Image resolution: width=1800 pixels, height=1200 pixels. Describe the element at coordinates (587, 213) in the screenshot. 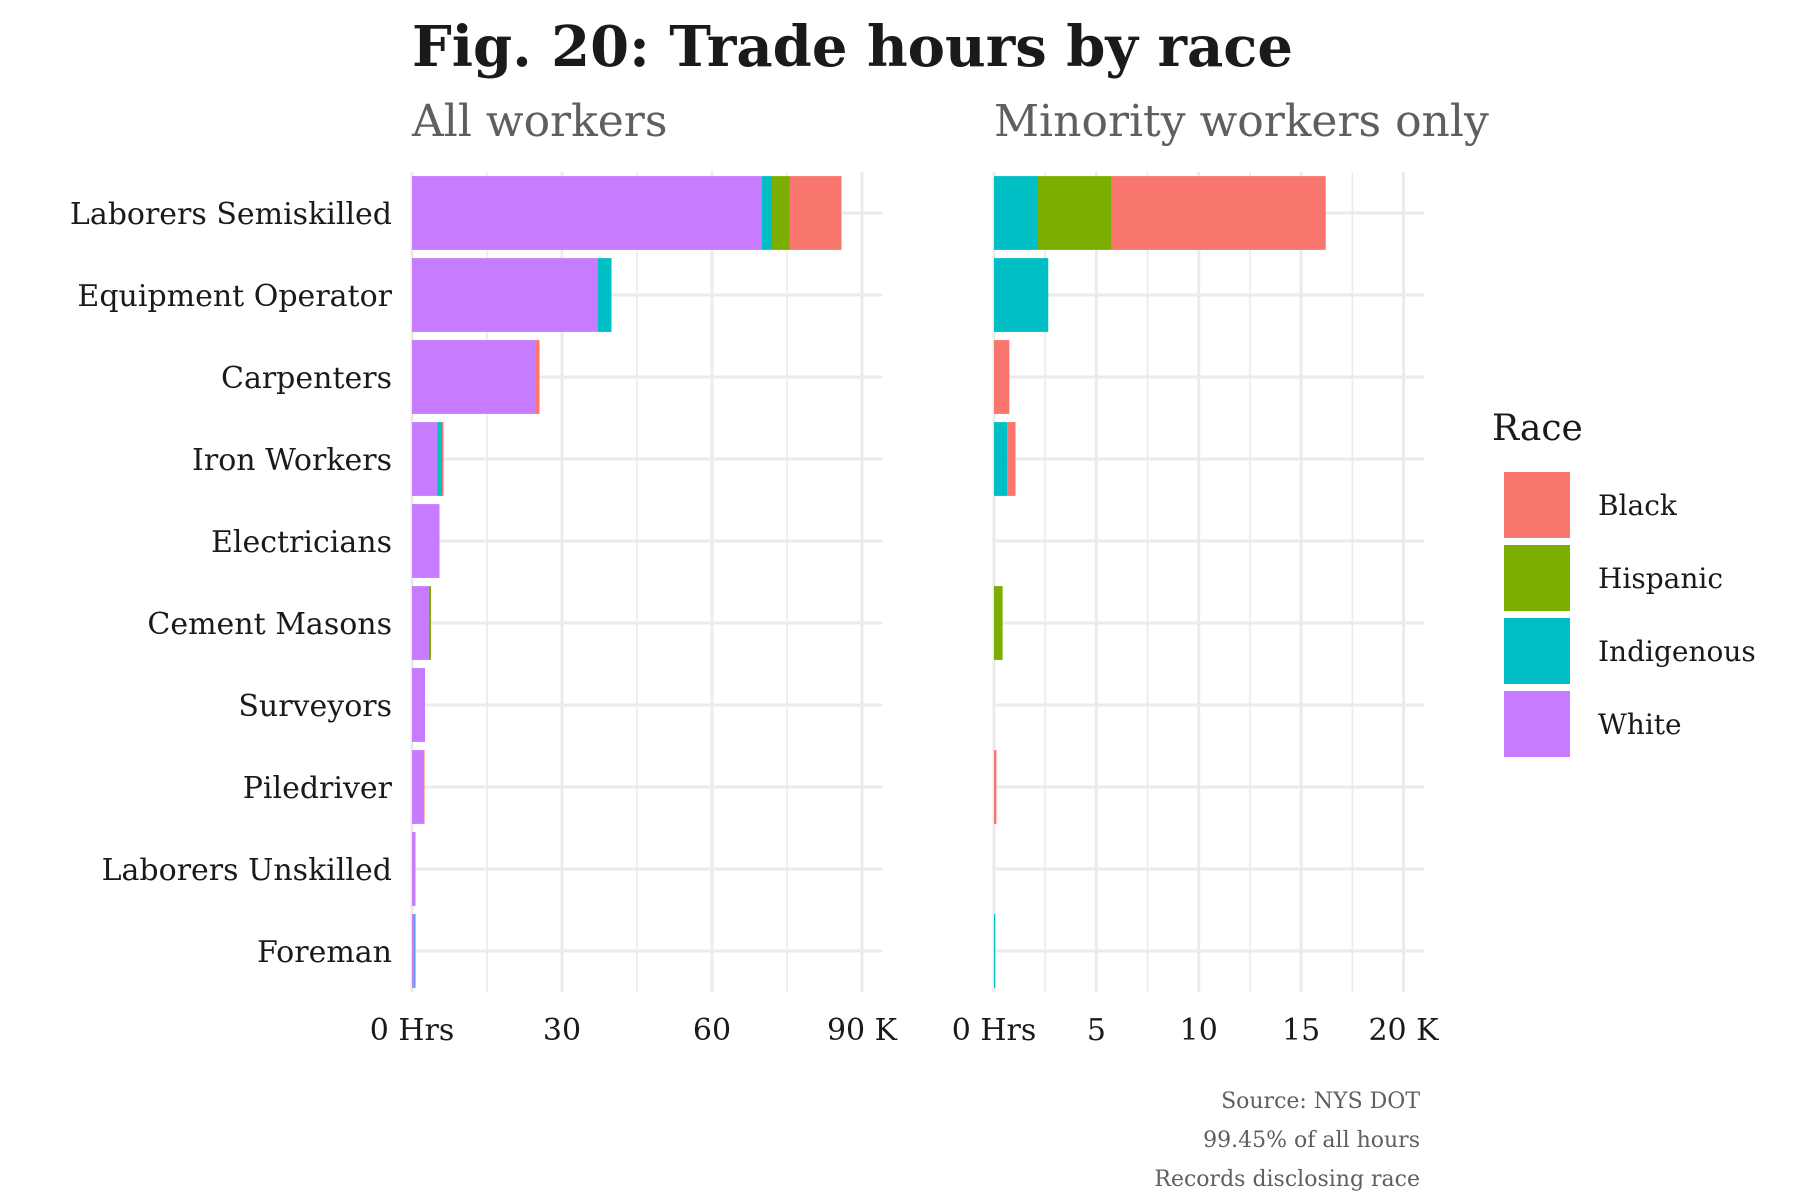

I see `bar-all-workers-laborers-semiskilled-white` at that location.